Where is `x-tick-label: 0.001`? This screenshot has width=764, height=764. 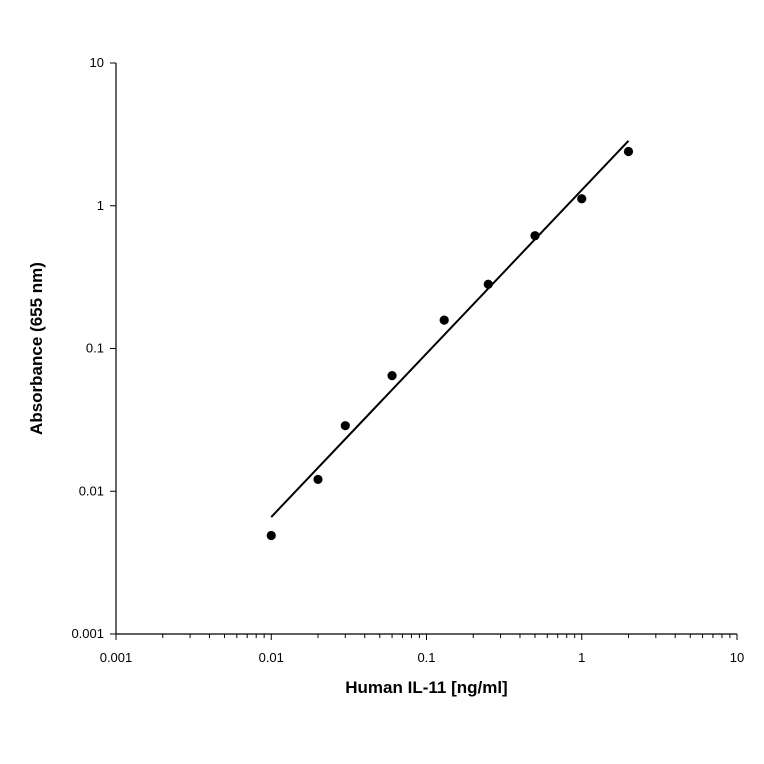
x-tick-label: 0.001 is located at coordinates (116, 657).